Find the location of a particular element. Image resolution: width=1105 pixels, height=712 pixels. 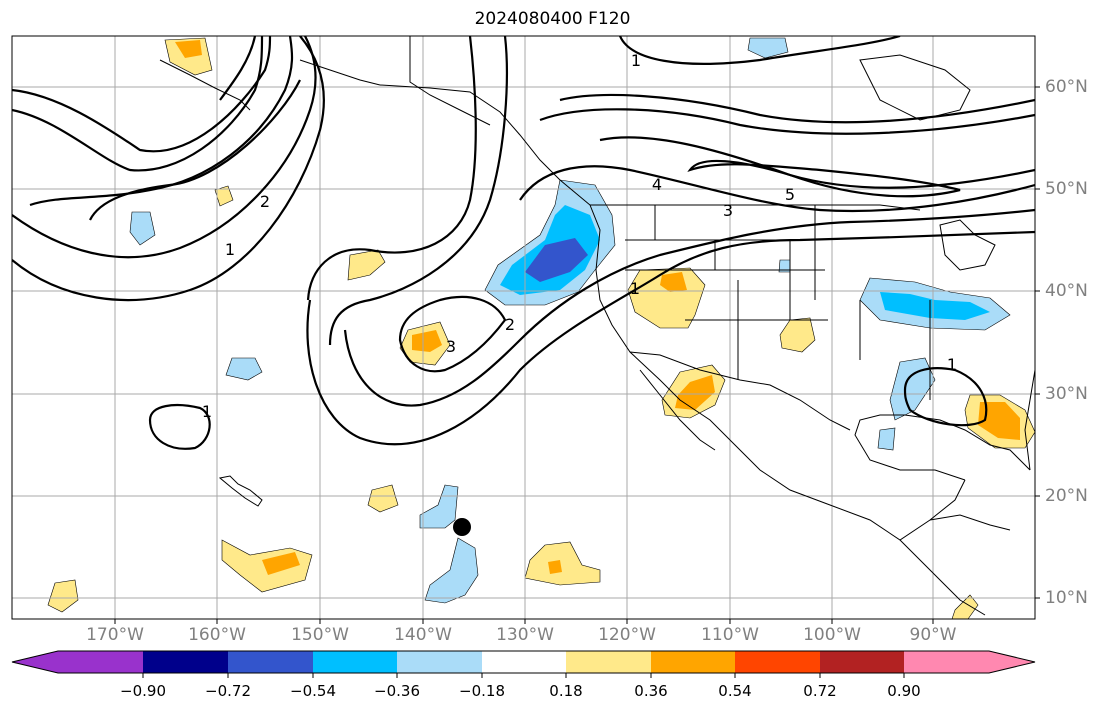

coastline-central-america is located at coordinates (942, 577).